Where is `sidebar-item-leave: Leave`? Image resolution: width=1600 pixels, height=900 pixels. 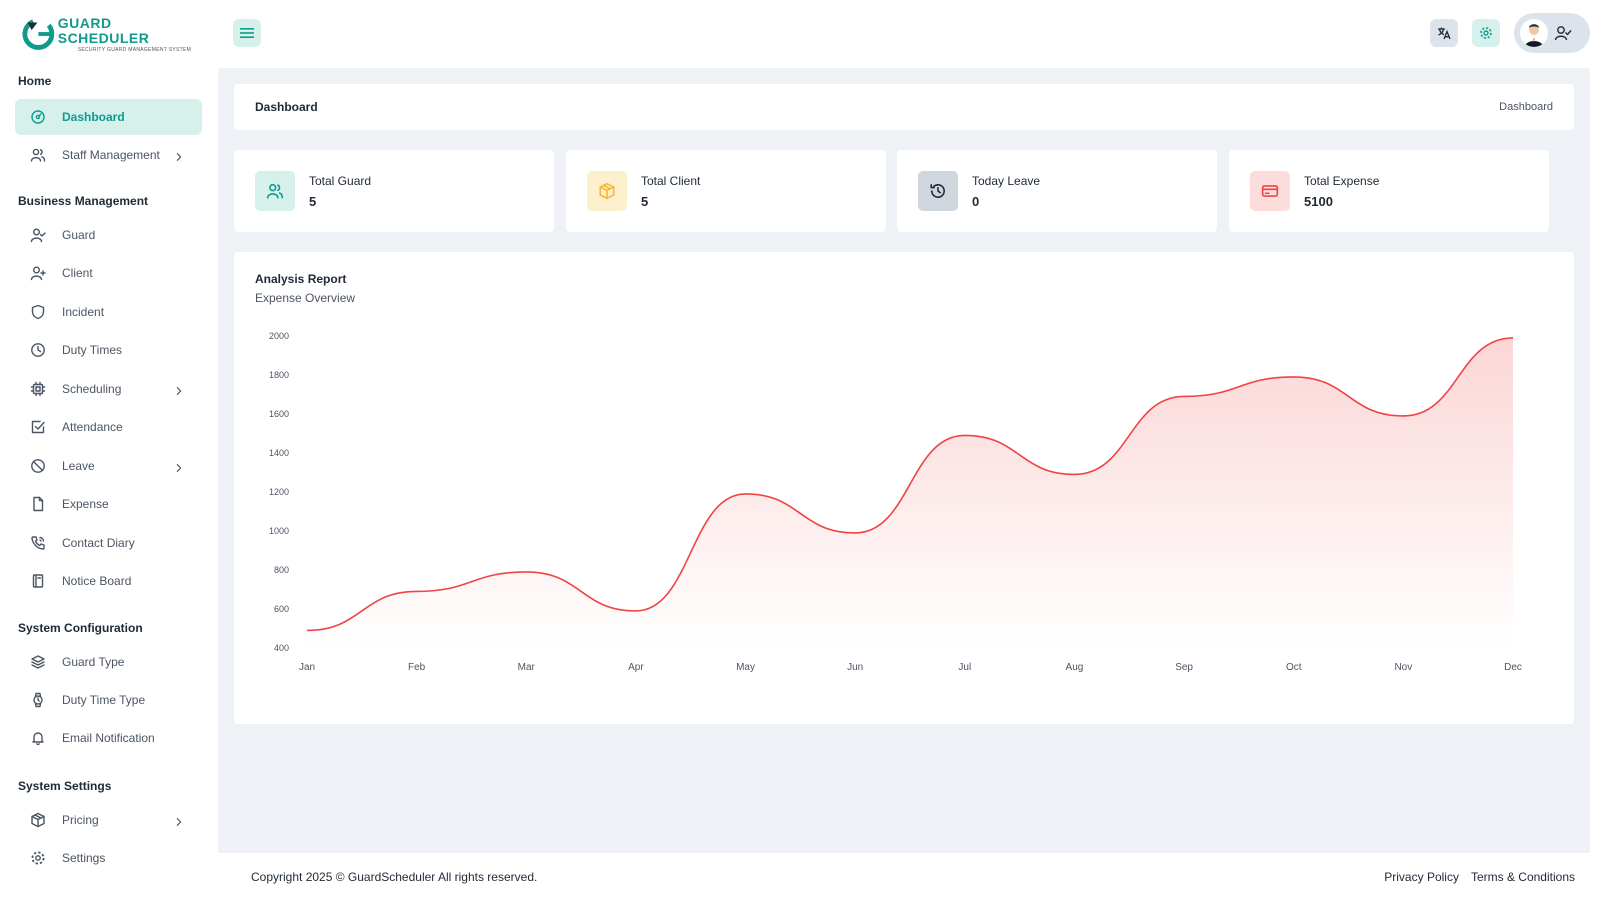 sidebar-item-leave: Leave is located at coordinates (108, 466).